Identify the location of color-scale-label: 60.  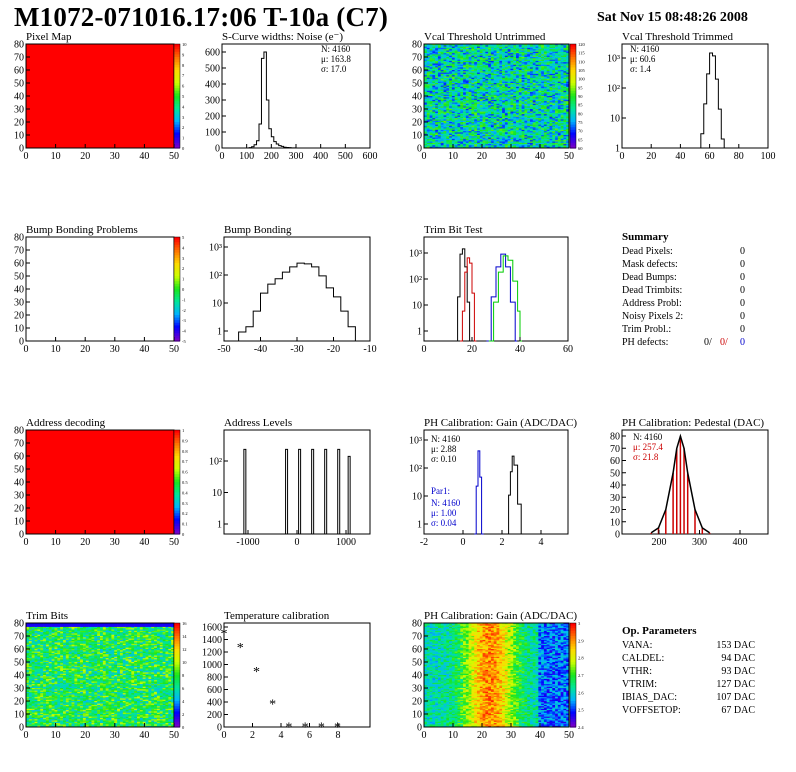
(580, 148).